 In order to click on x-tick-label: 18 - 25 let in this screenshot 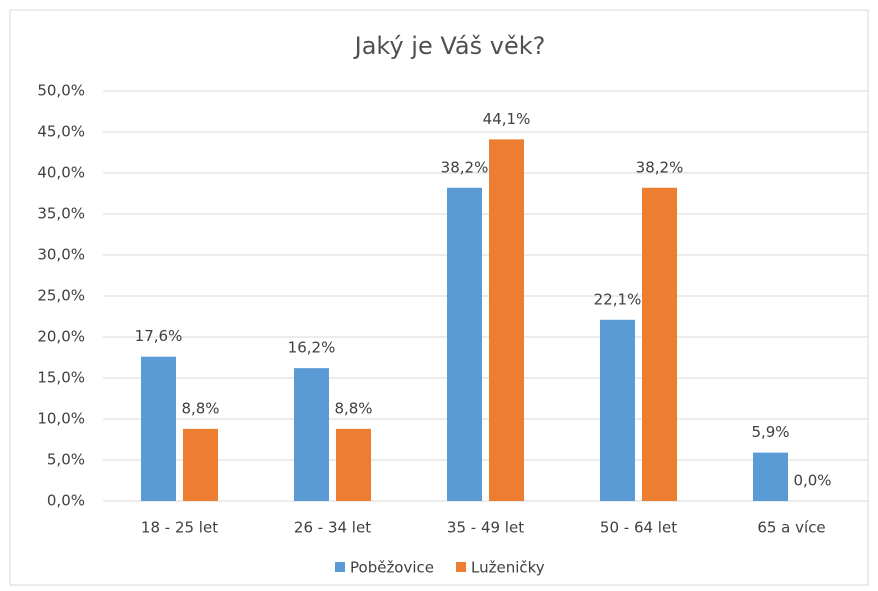, I will do `click(179, 528)`.